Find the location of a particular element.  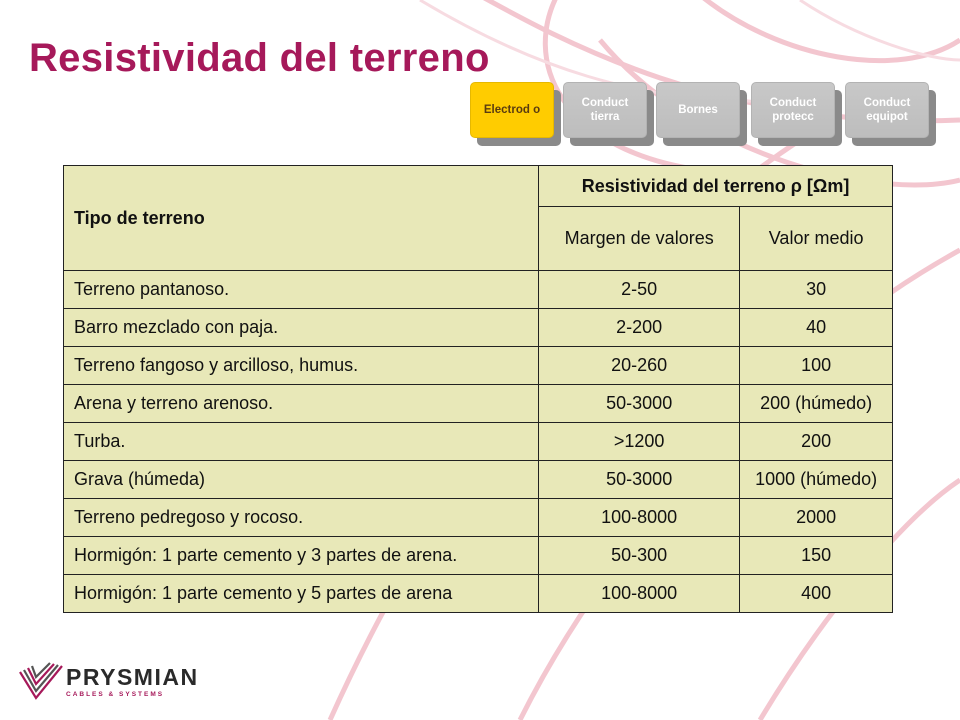

tab-bornes-label: Bornes is located at coordinates (698, 110).